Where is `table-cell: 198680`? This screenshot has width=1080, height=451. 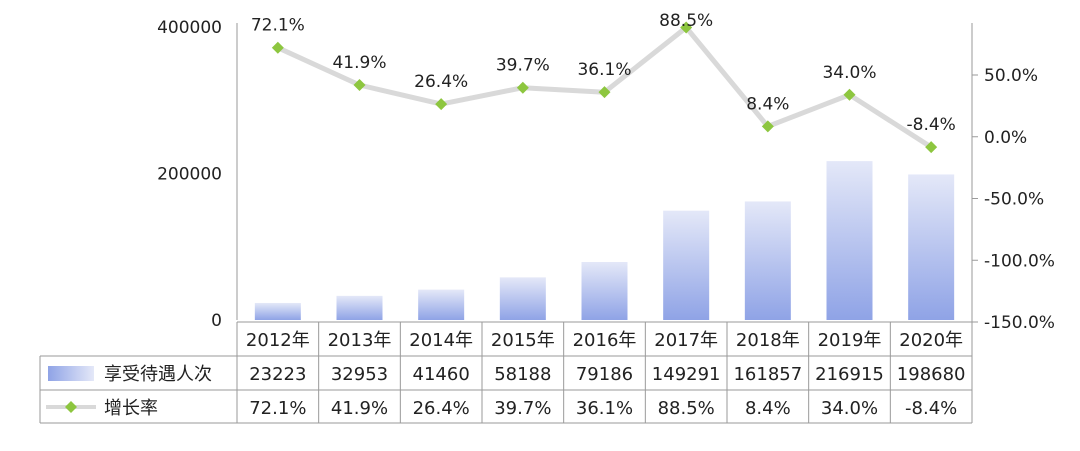 table-cell: 198680 is located at coordinates (931, 374).